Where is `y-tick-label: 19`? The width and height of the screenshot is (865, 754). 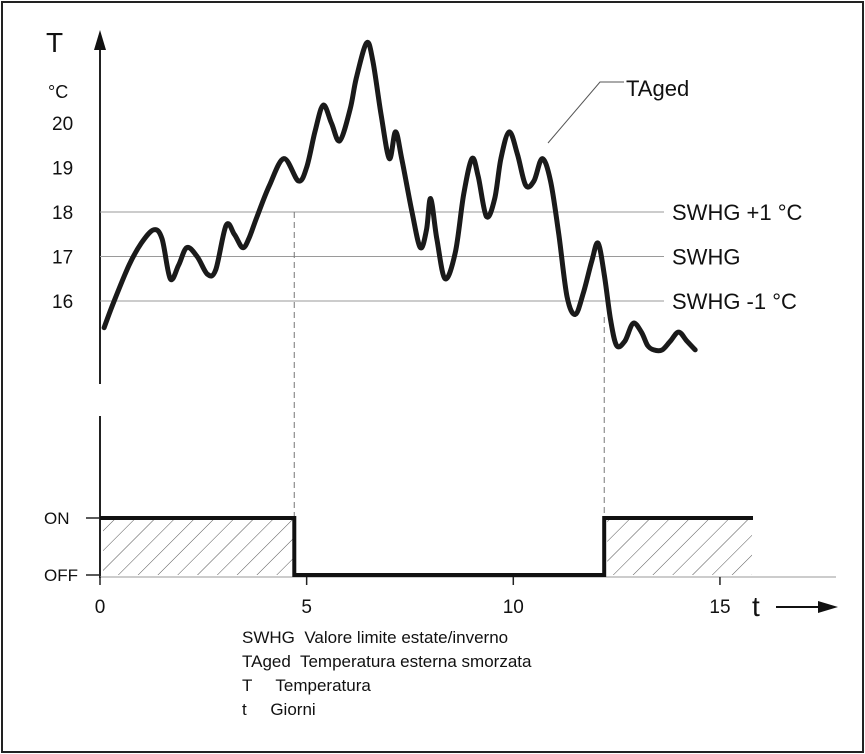 y-tick-label: 19 is located at coordinates (62, 169).